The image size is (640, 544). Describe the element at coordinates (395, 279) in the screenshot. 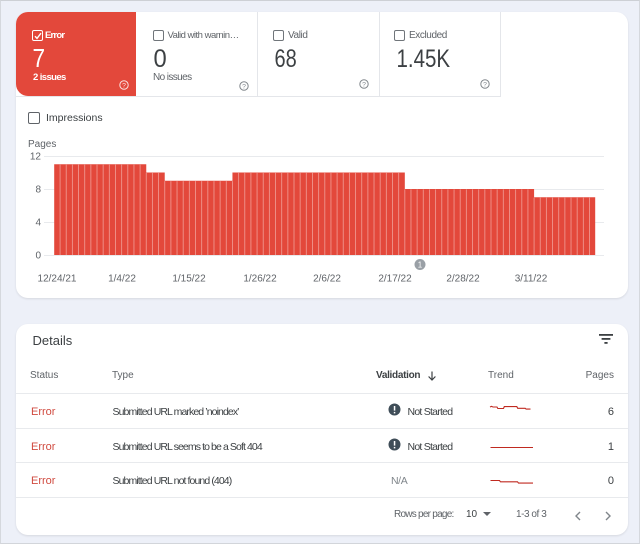

I see `svg-text: 2/17/22` at that location.